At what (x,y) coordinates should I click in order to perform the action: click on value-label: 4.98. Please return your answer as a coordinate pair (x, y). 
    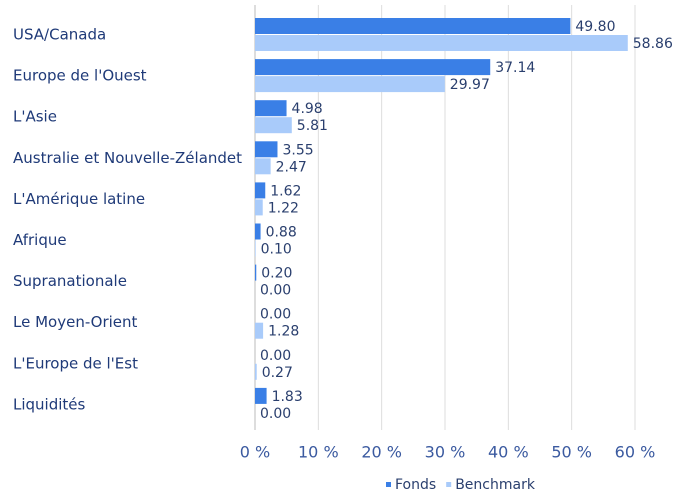
    Looking at the image, I should click on (307, 109).